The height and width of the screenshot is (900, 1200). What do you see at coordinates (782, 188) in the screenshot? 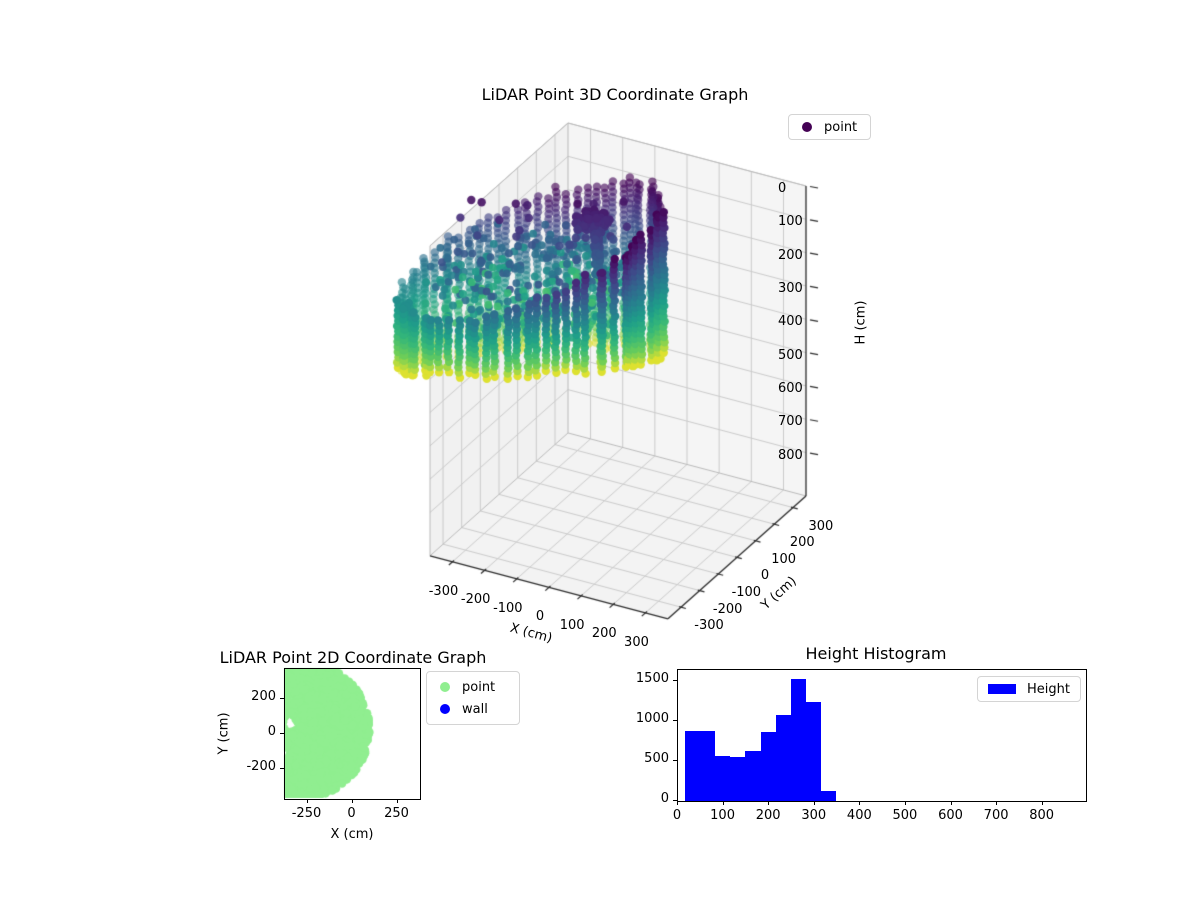
I see `h-tick-label-3d: 0` at bounding box center [782, 188].